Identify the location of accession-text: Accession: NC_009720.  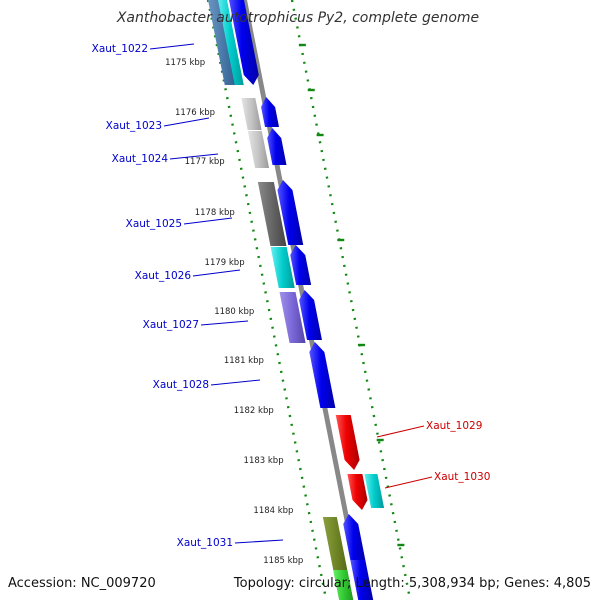
(82, 583).